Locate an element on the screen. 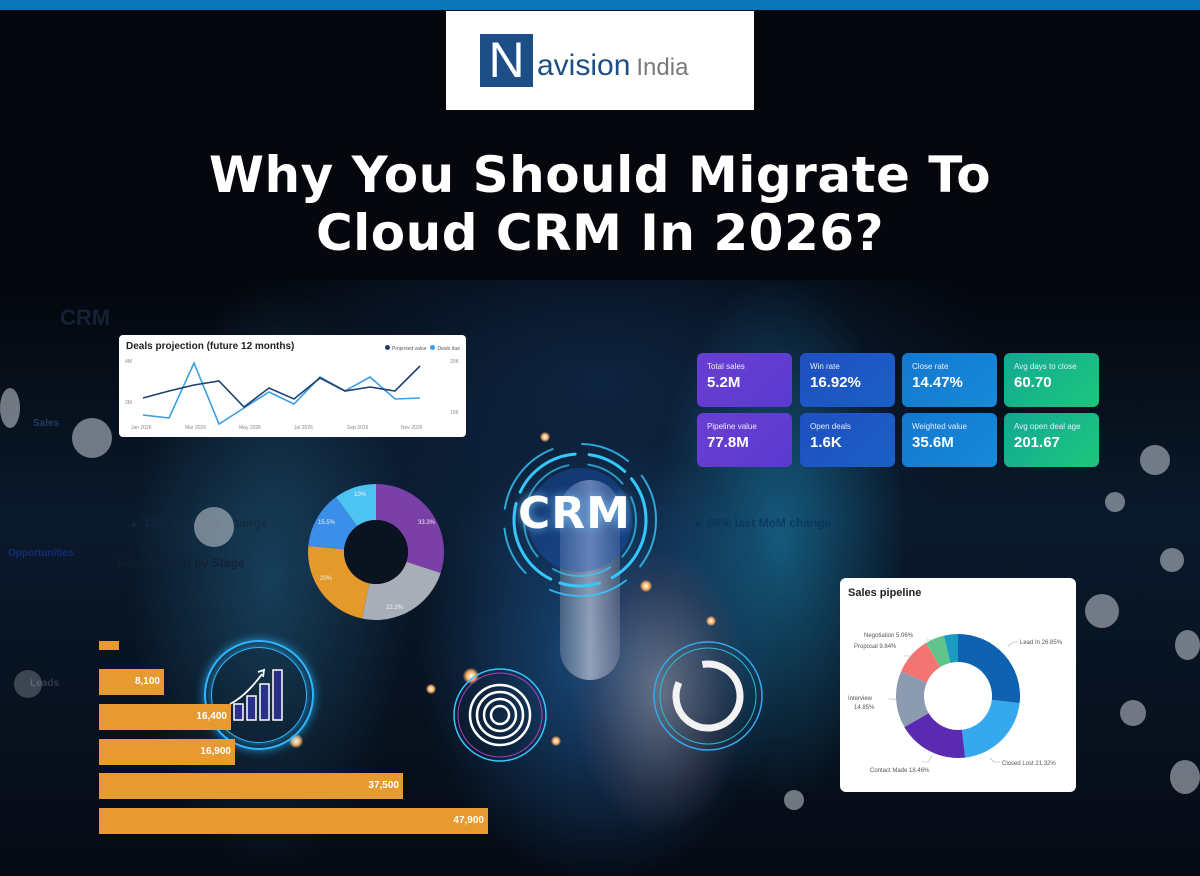 The image size is (1200, 876). kpi-card-pipeline-value: Pipeline value 77.8M is located at coordinates (744, 440).